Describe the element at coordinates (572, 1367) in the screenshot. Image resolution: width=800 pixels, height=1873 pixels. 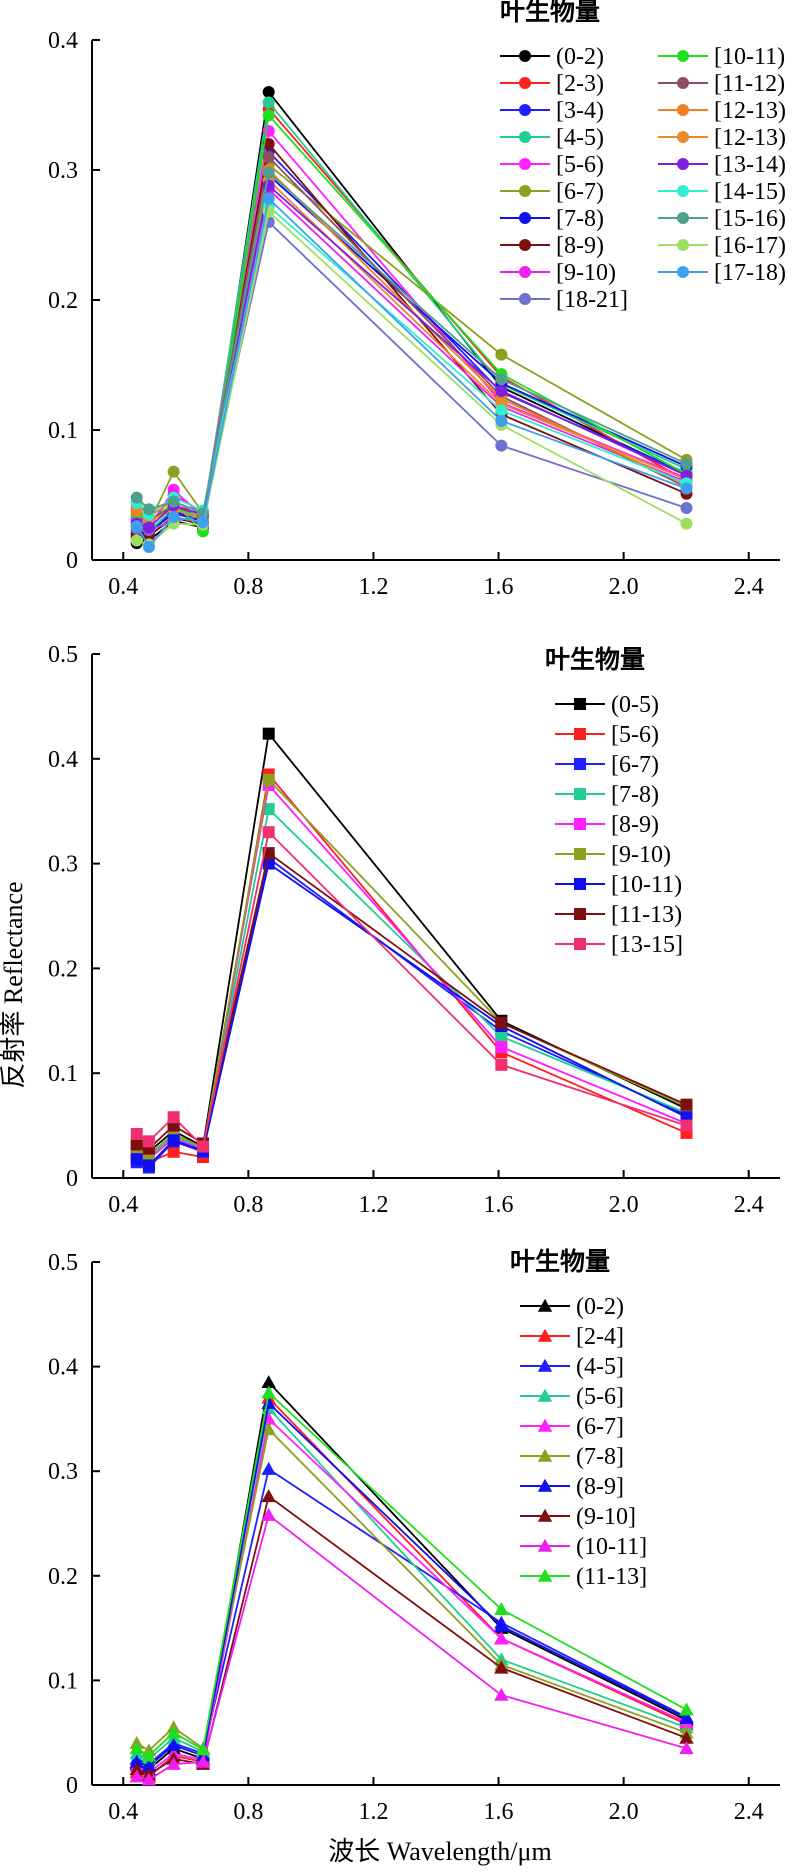
I see `legend-item: (4-5]` at that location.